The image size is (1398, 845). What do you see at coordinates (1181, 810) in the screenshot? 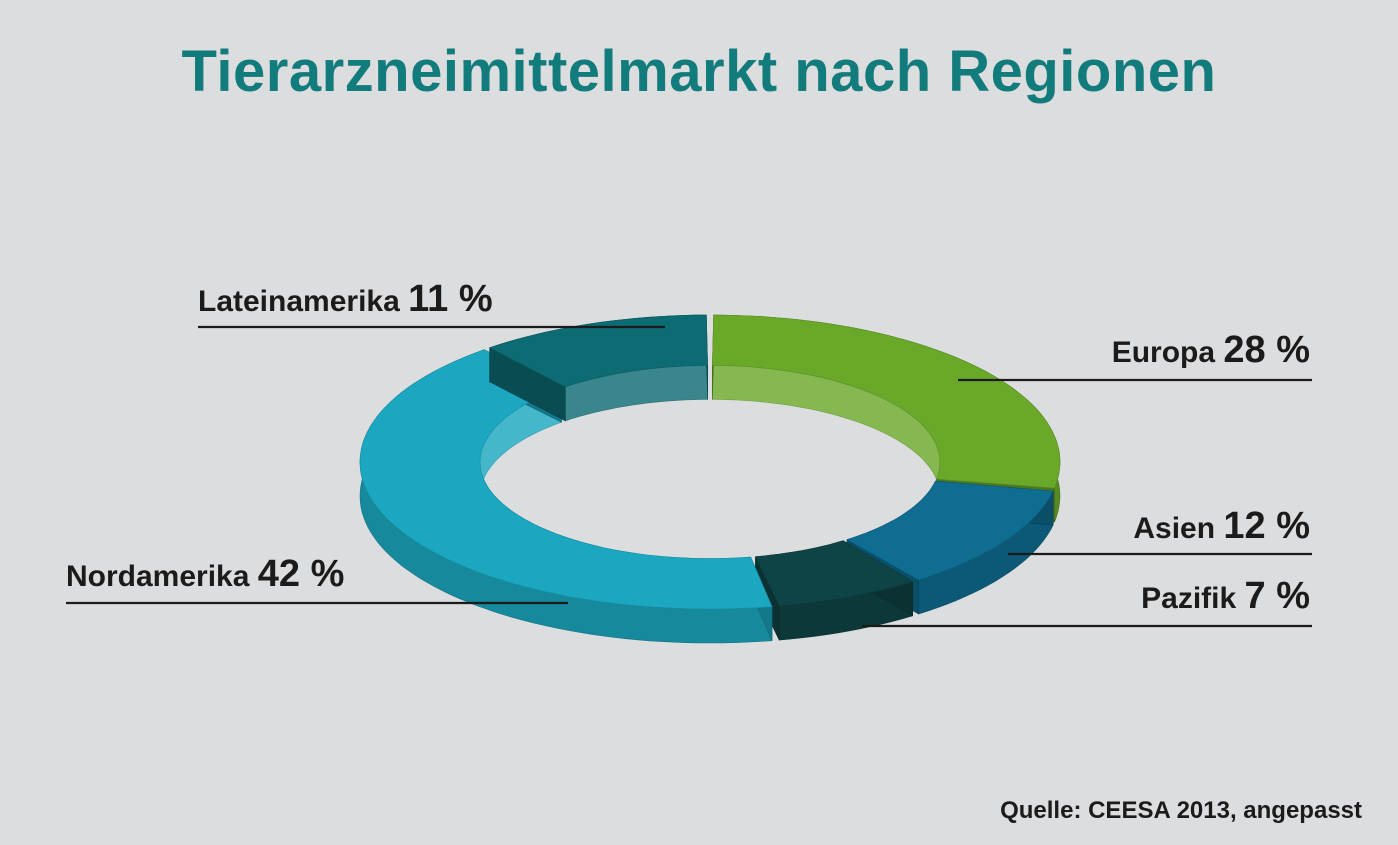
I see `source-note: Quelle: CEESA 2013, angepasst` at bounding box center [1181, 810].